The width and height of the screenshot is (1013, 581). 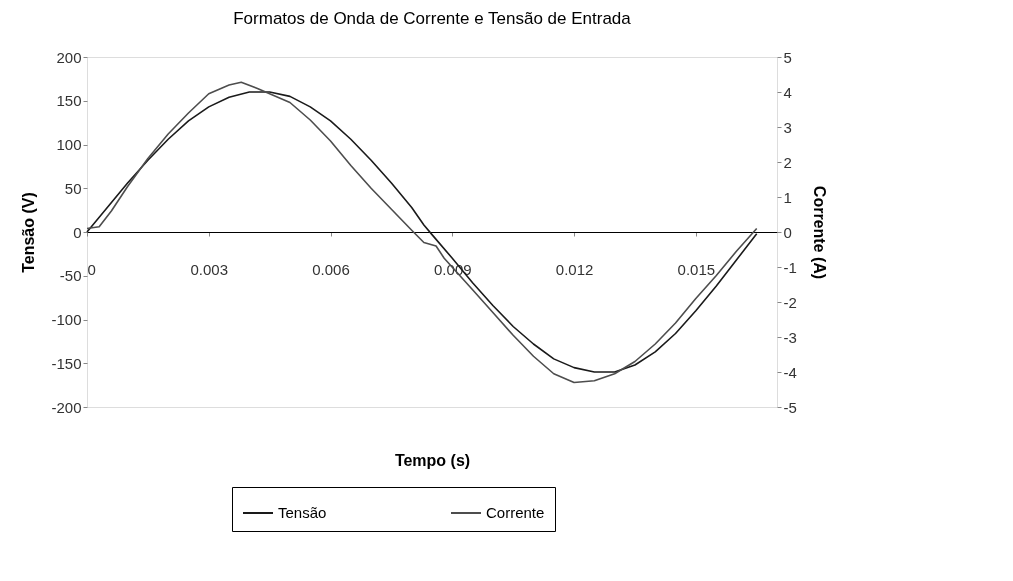 What do you see at coordinates (787, 92) in the screenshot?
I see `y2-tick-label: 4` at bounding box center [787, 92].